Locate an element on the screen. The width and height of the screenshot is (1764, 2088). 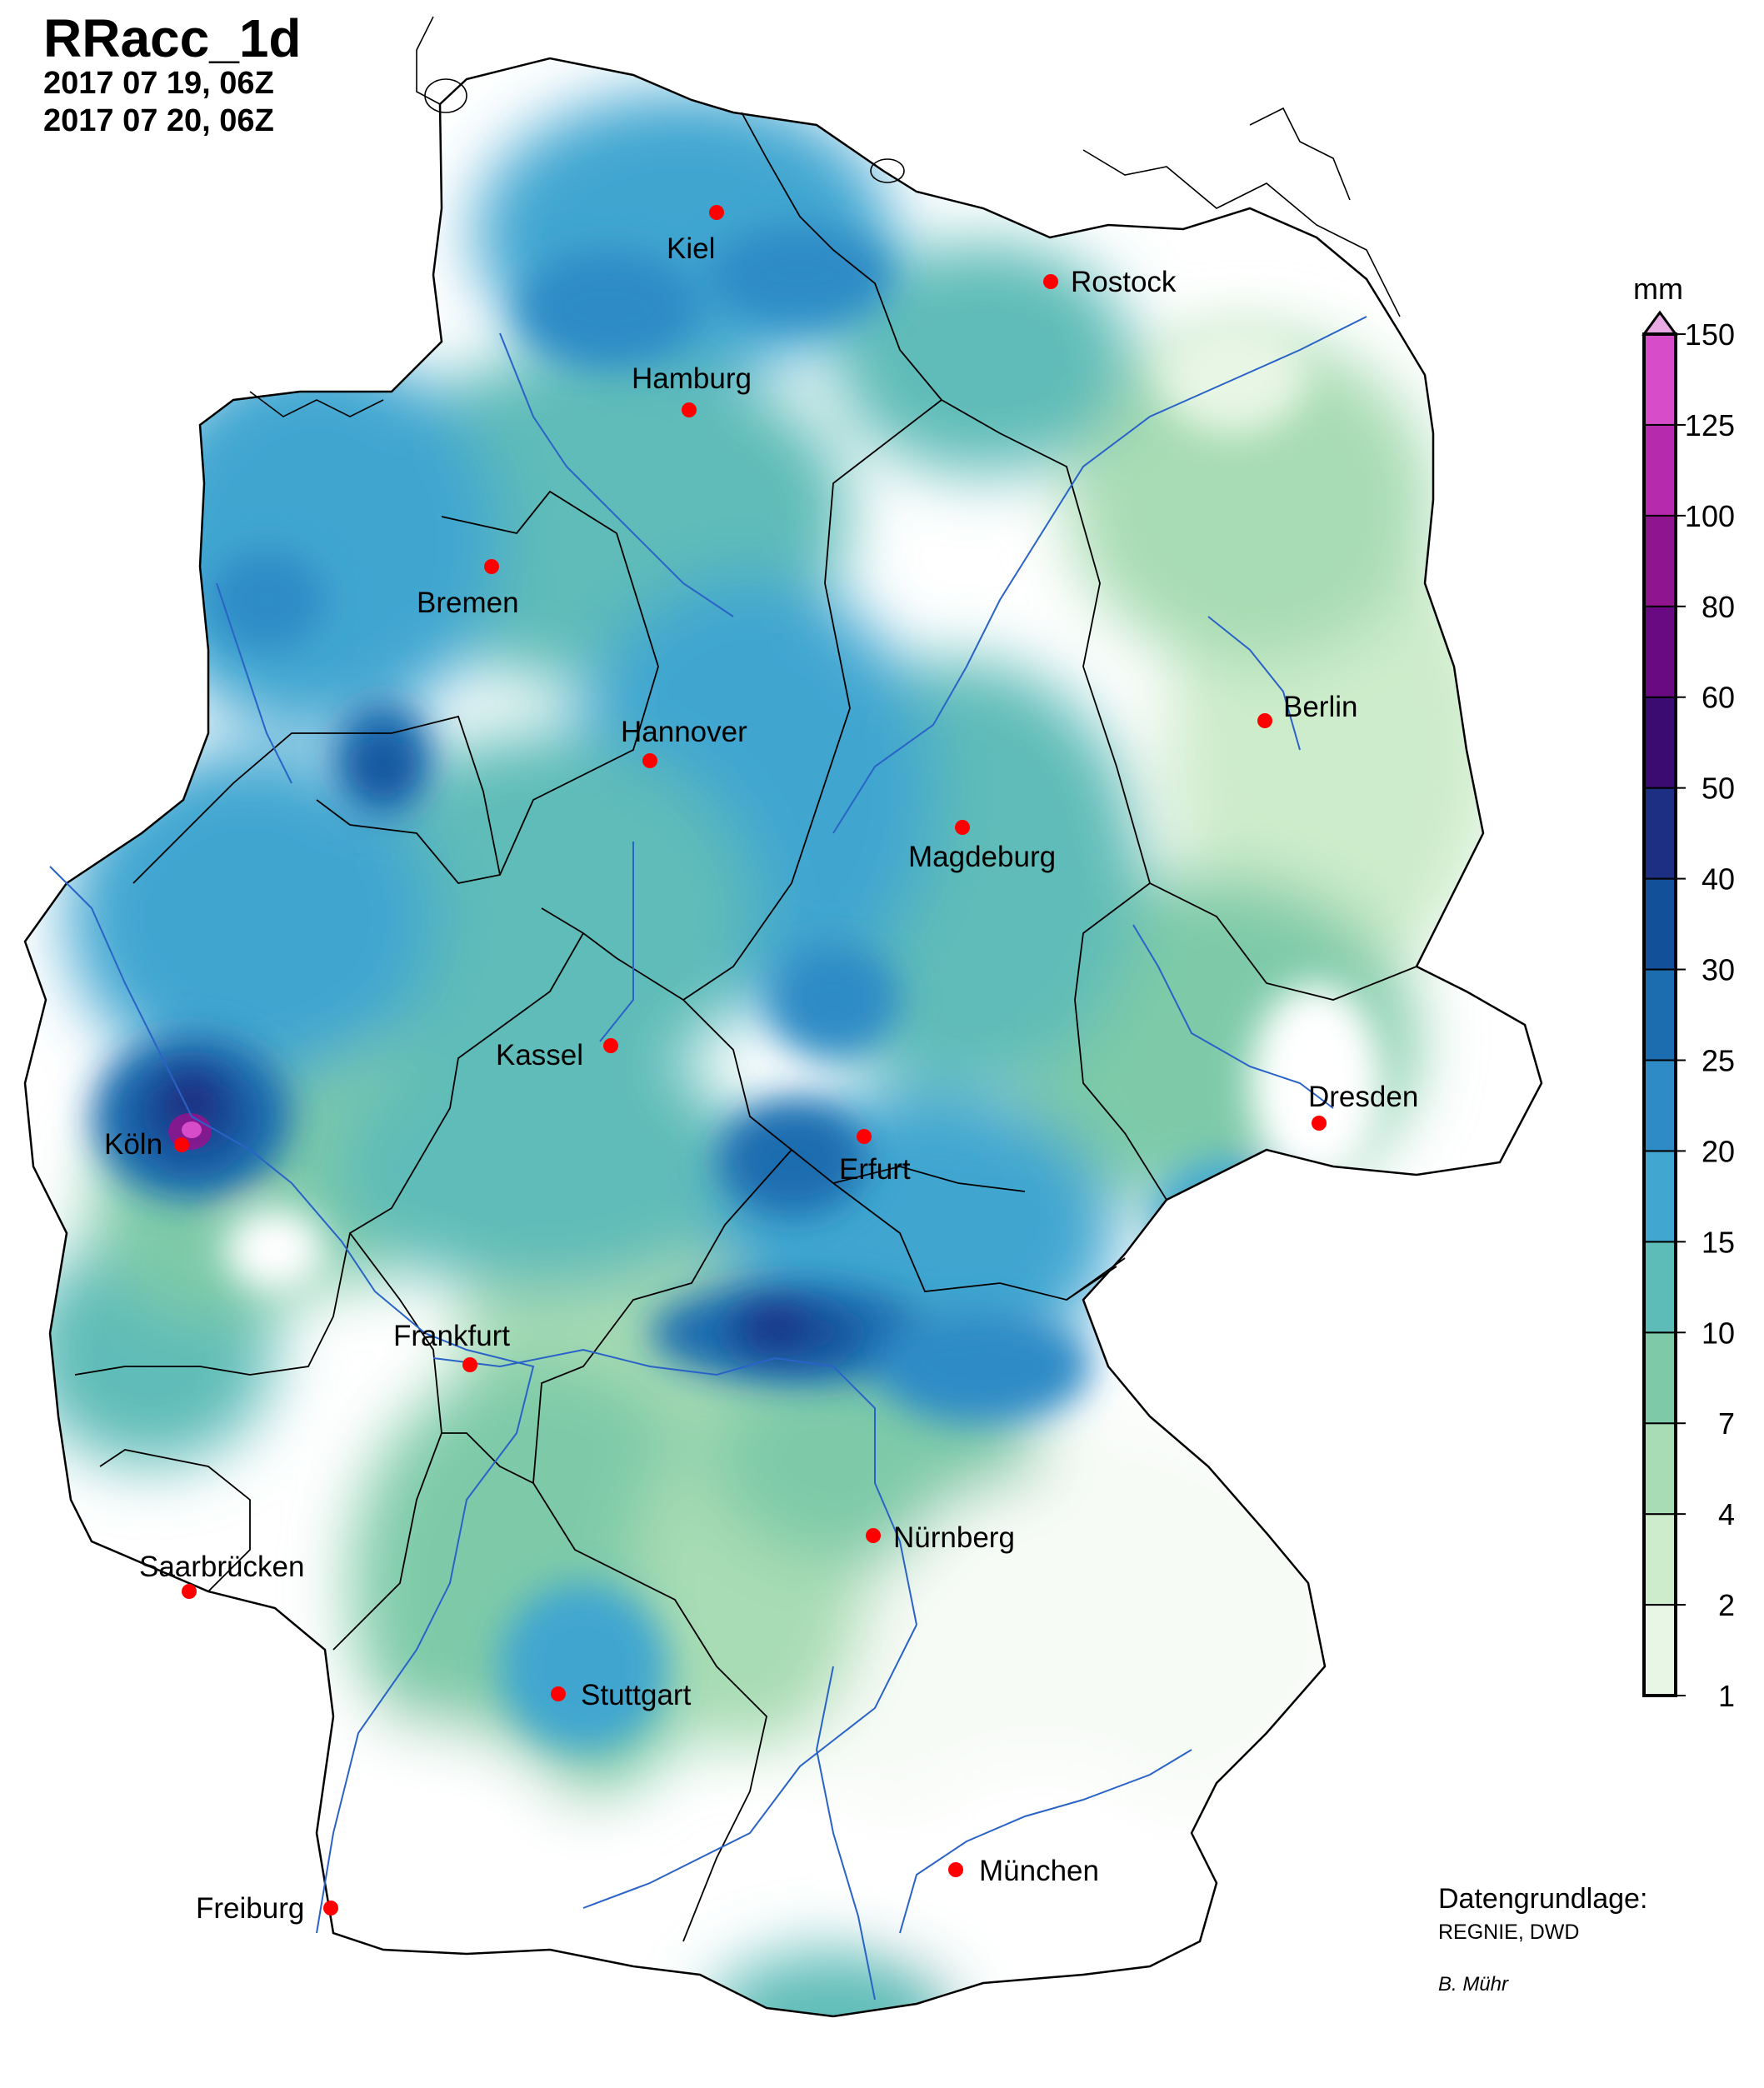
city-marker-group: Kiel is located at coordinates (695, 235).